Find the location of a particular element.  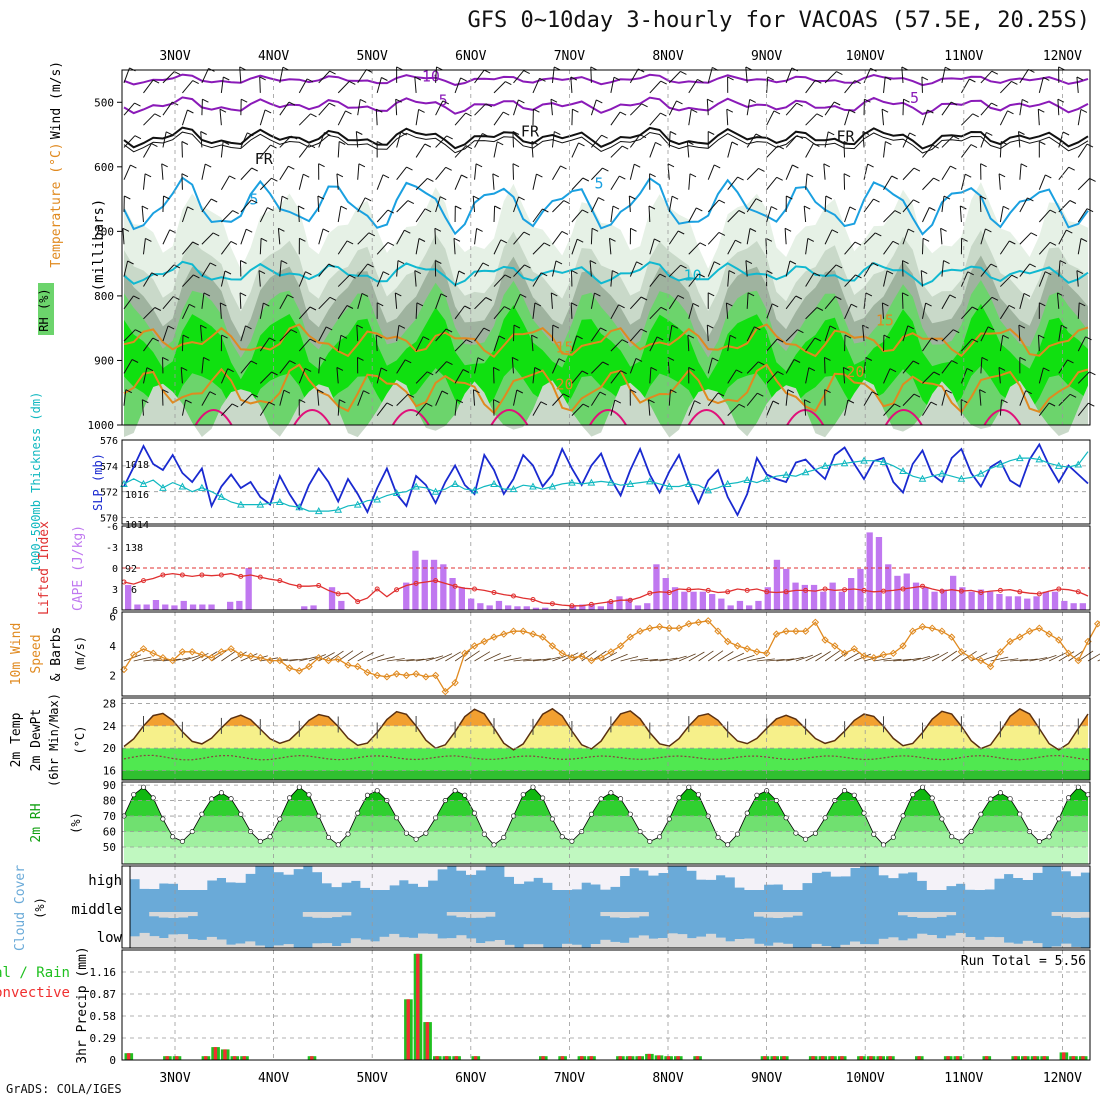

lifted-index-tick-label: 3 is located at coordinates (115, 590).